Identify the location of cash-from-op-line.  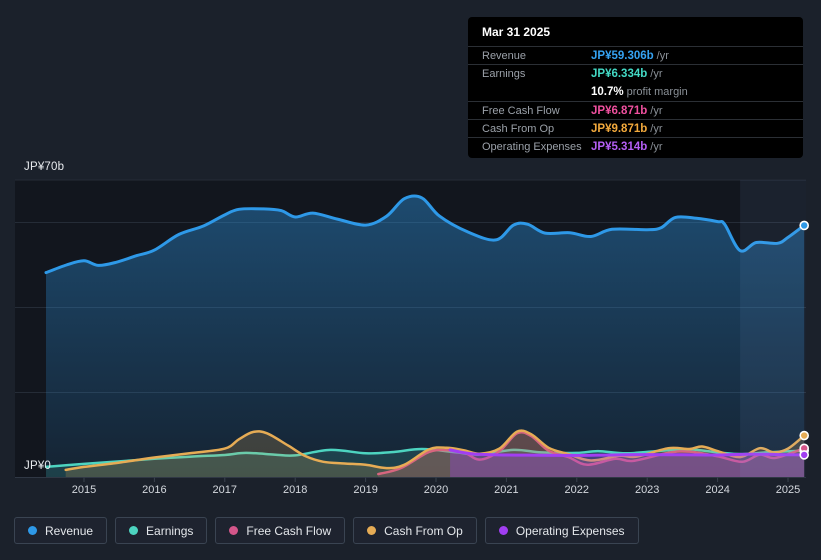
(435, 450).